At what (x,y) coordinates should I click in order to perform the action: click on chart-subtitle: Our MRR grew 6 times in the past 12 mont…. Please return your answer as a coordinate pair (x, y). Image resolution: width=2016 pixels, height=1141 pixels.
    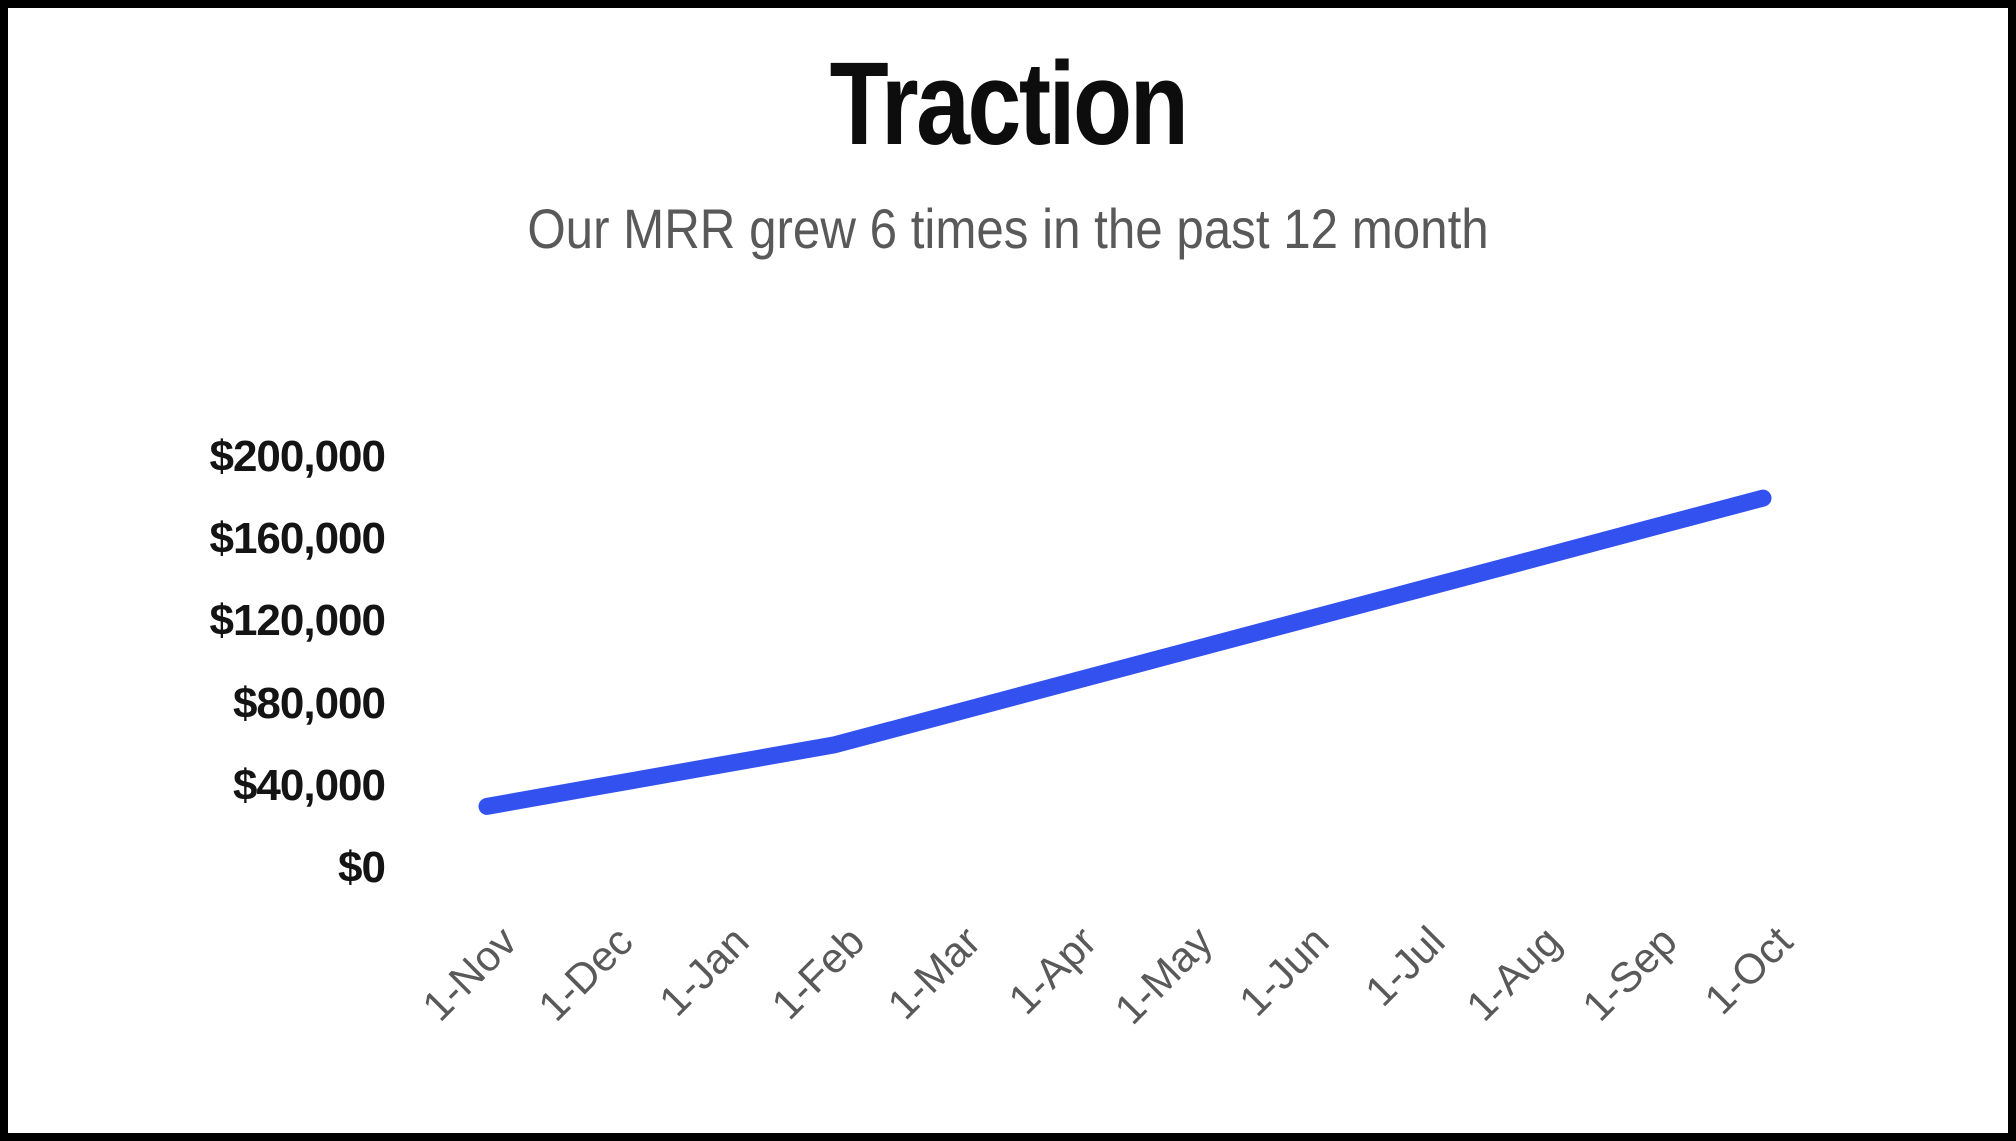
    Looking at the image, I should click on (1008, 228).